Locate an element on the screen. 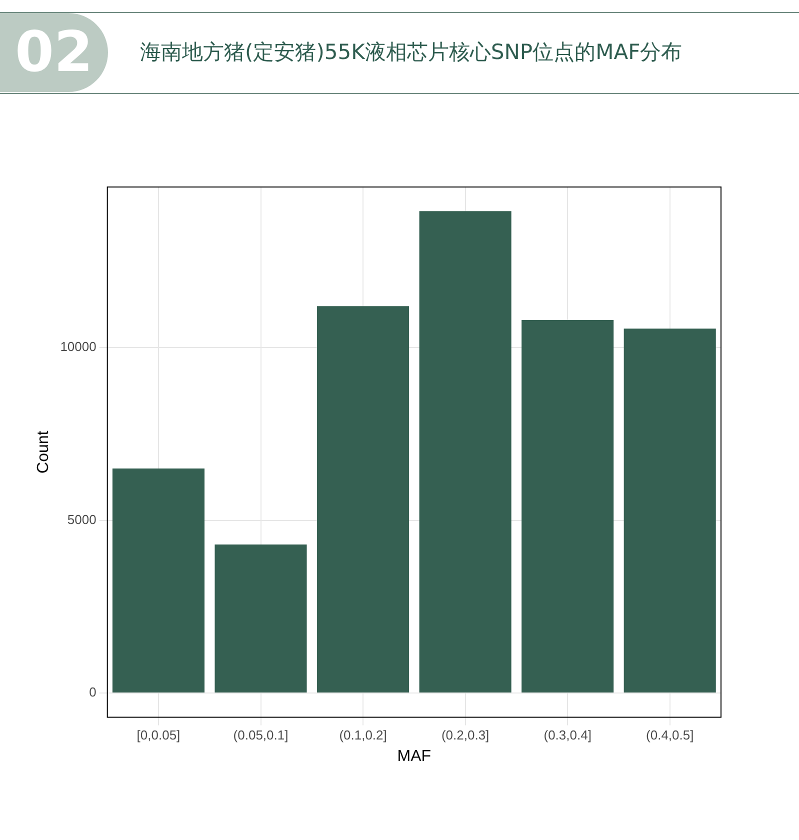 The width and height of the screenshot is (799, 840). y-tick-label: 5000 is located at coordinates (81, 519).